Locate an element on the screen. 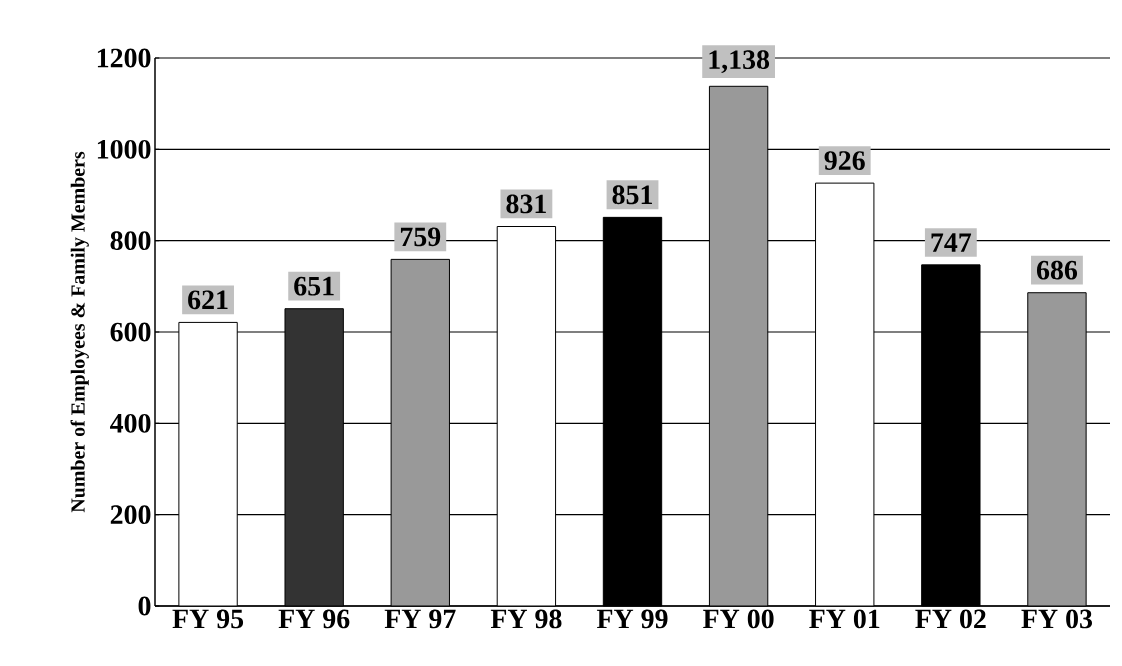 The image size is (1122, 666). x-tick-label: FY 03 is located at coordinates (1057, 619).